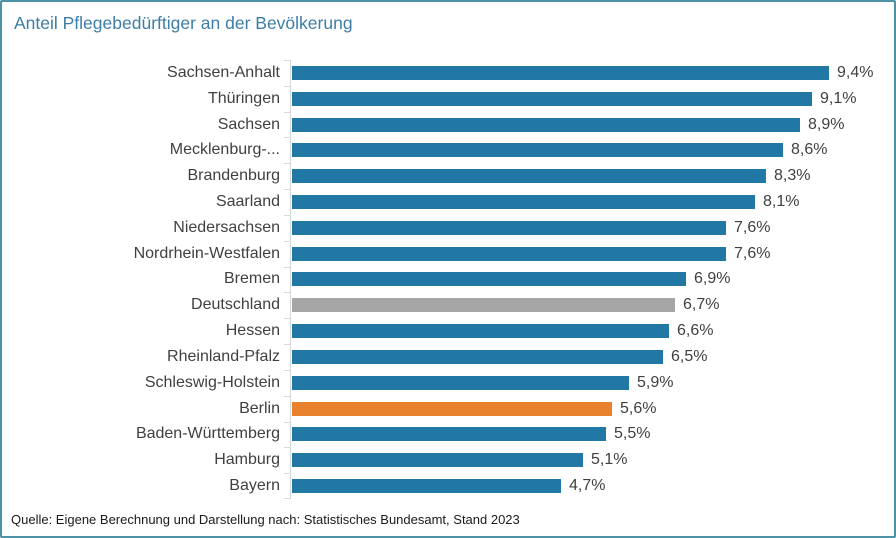 This screenshot has height=538, width=896. Describe the element at coordinates (781, 202) in the screenshot. I see `value-label: 8,1%` at that location.